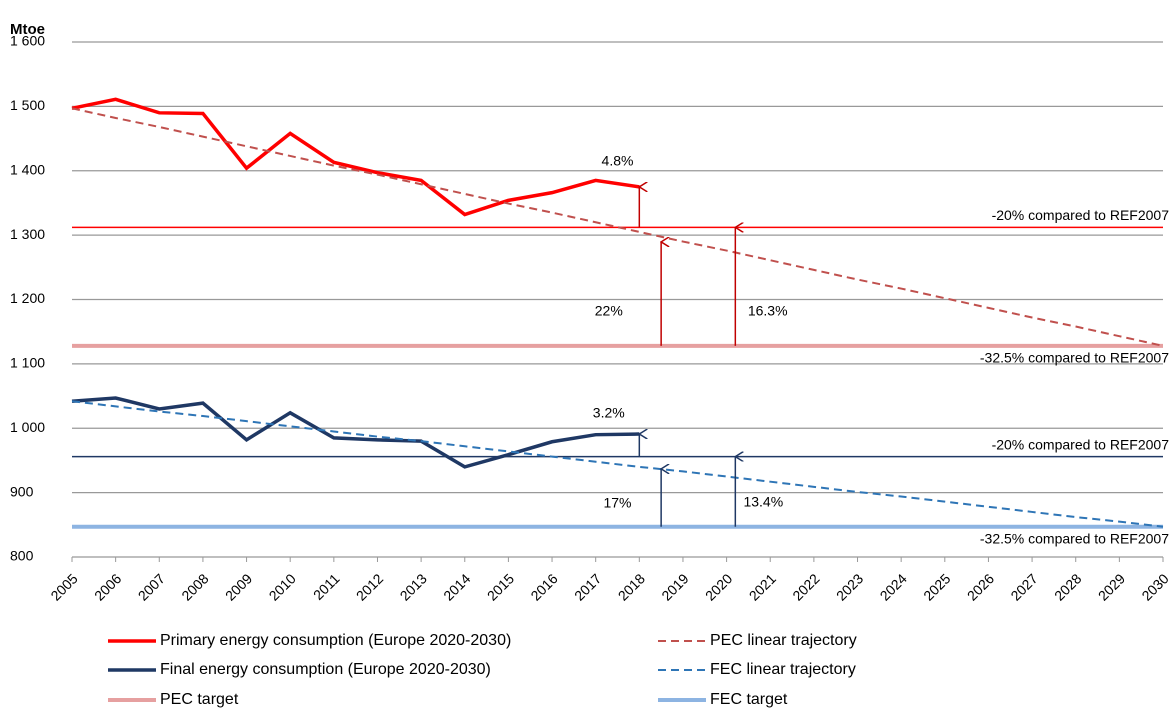 This screenshot has height=712, width=1175. I want to click on annotation: 3.2%, so click(609, 413).